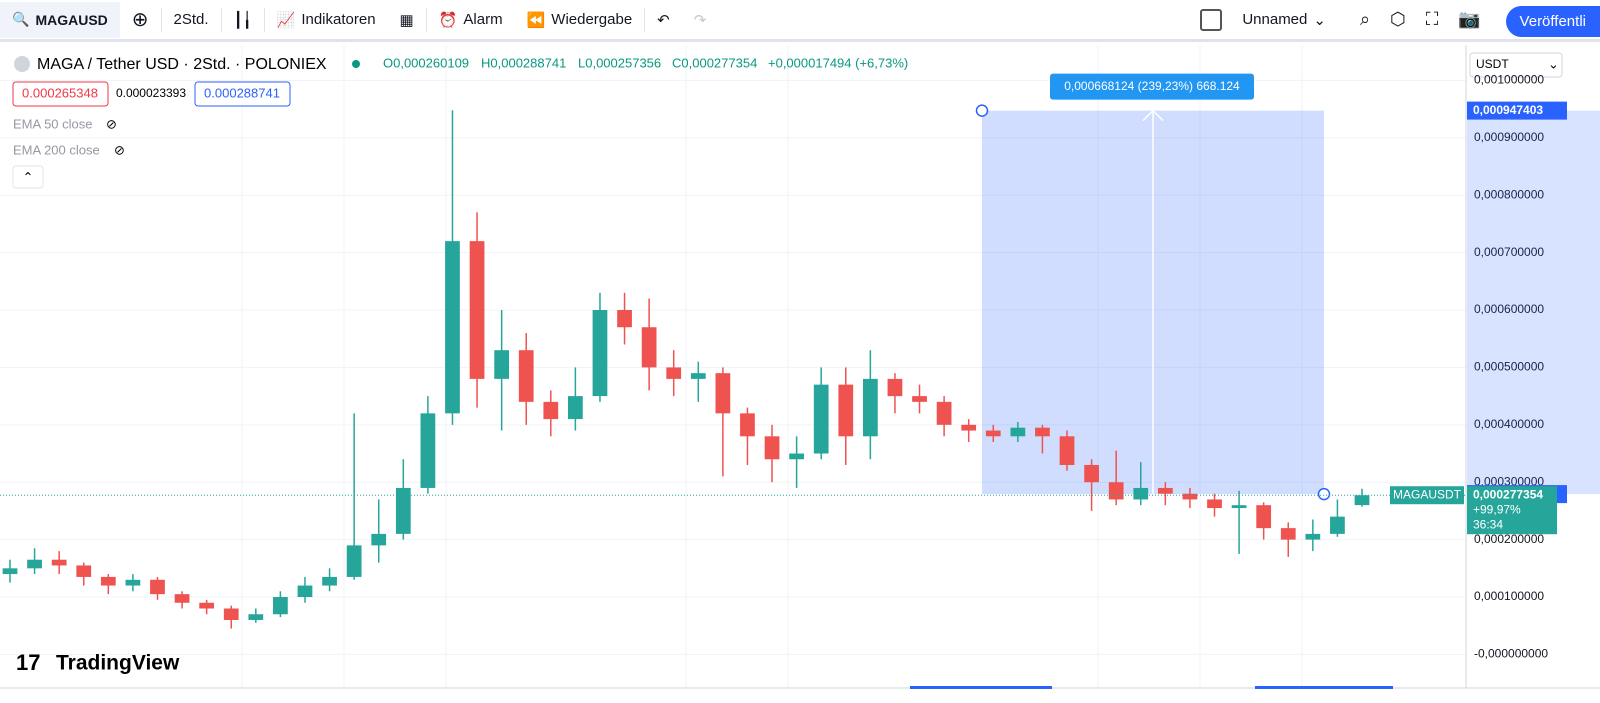 This screenshot has width=1600, height=703. I want to click on undo-button: ↶, so click(663, 20).